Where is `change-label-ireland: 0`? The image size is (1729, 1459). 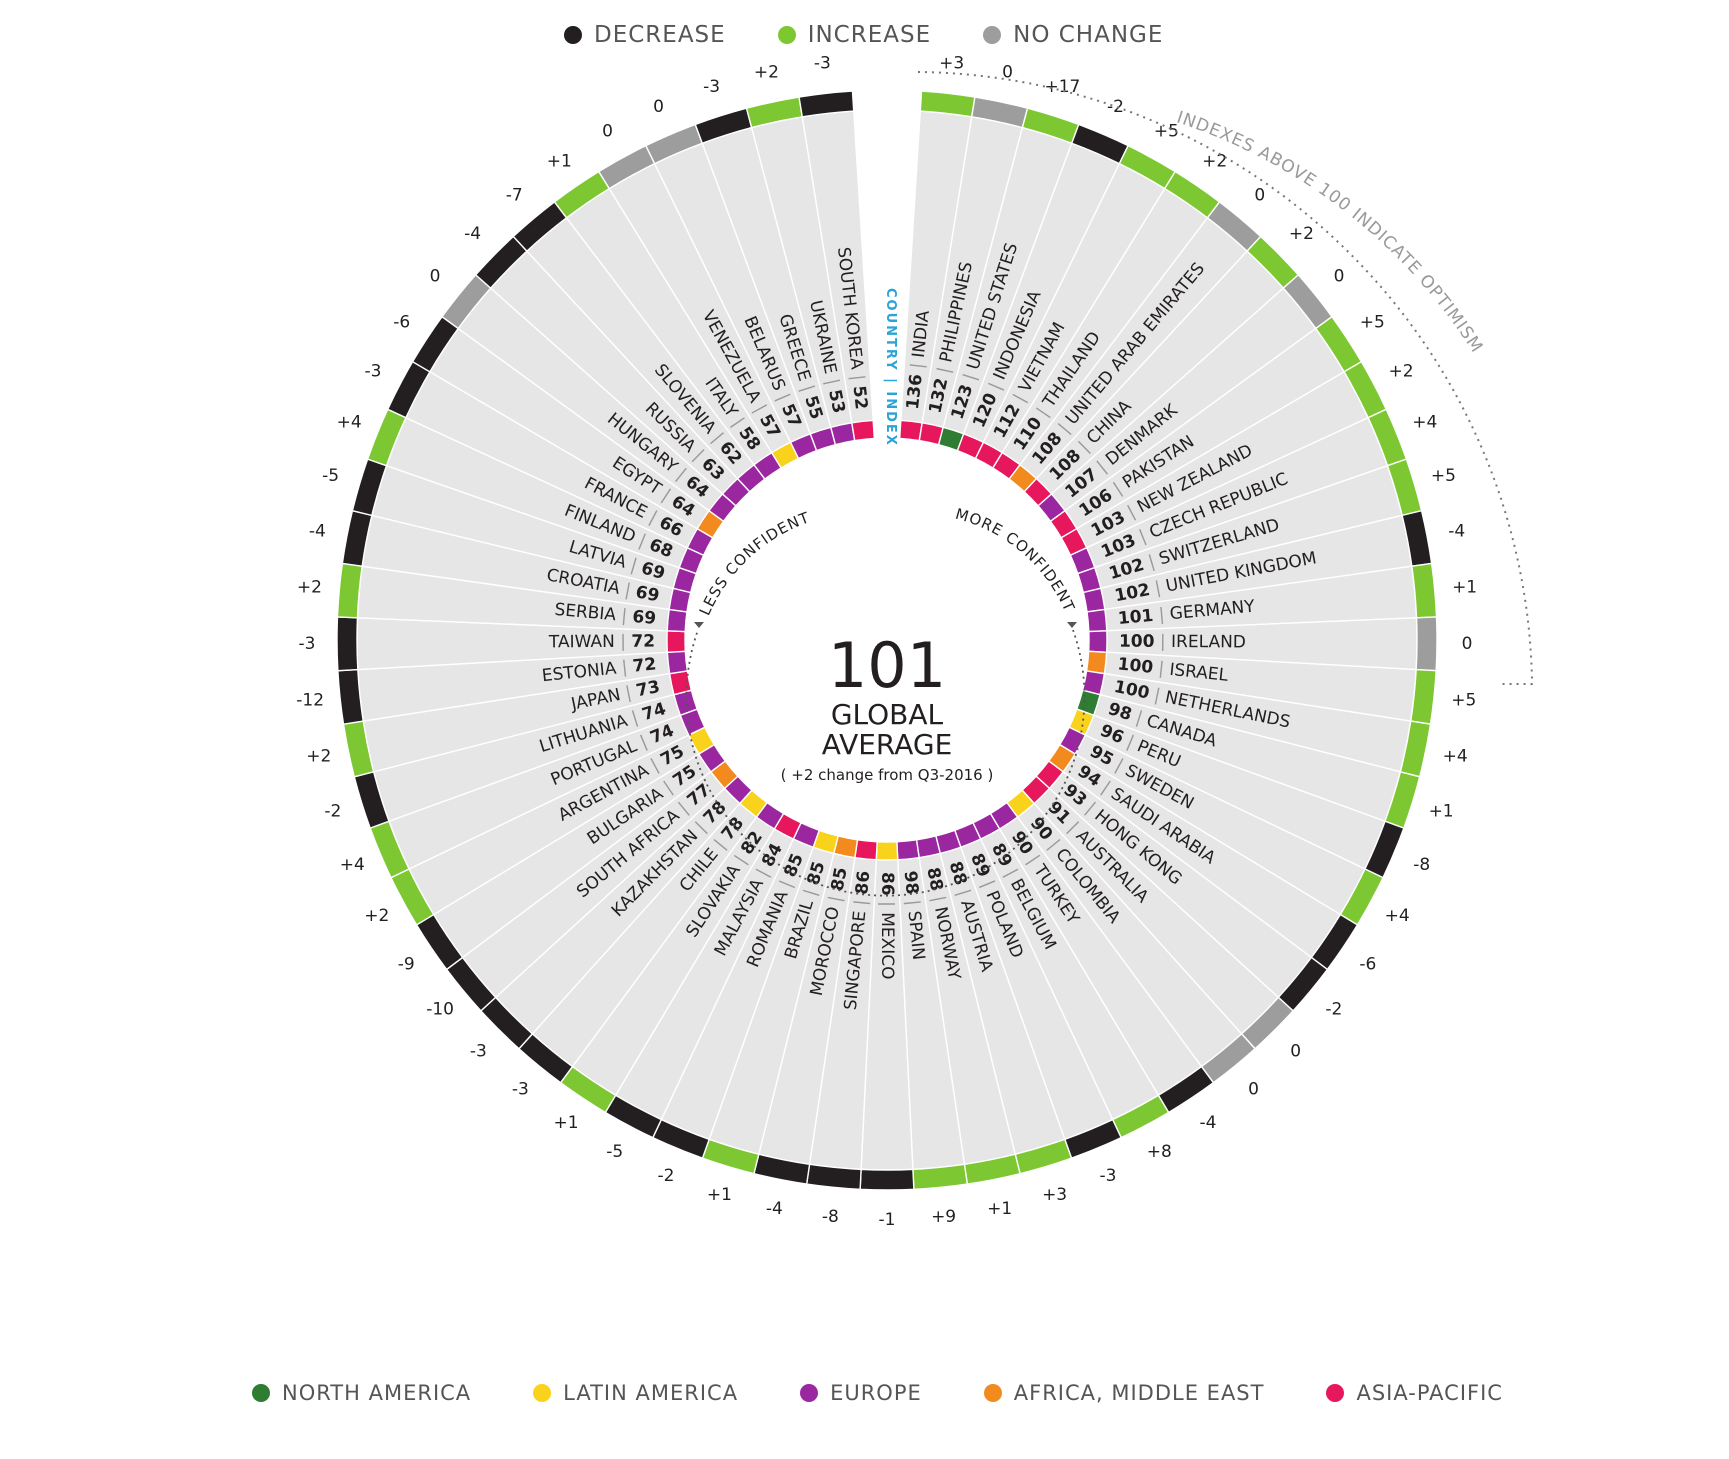
change-label-ireland: 0 is located at coordinates (1467, 644).